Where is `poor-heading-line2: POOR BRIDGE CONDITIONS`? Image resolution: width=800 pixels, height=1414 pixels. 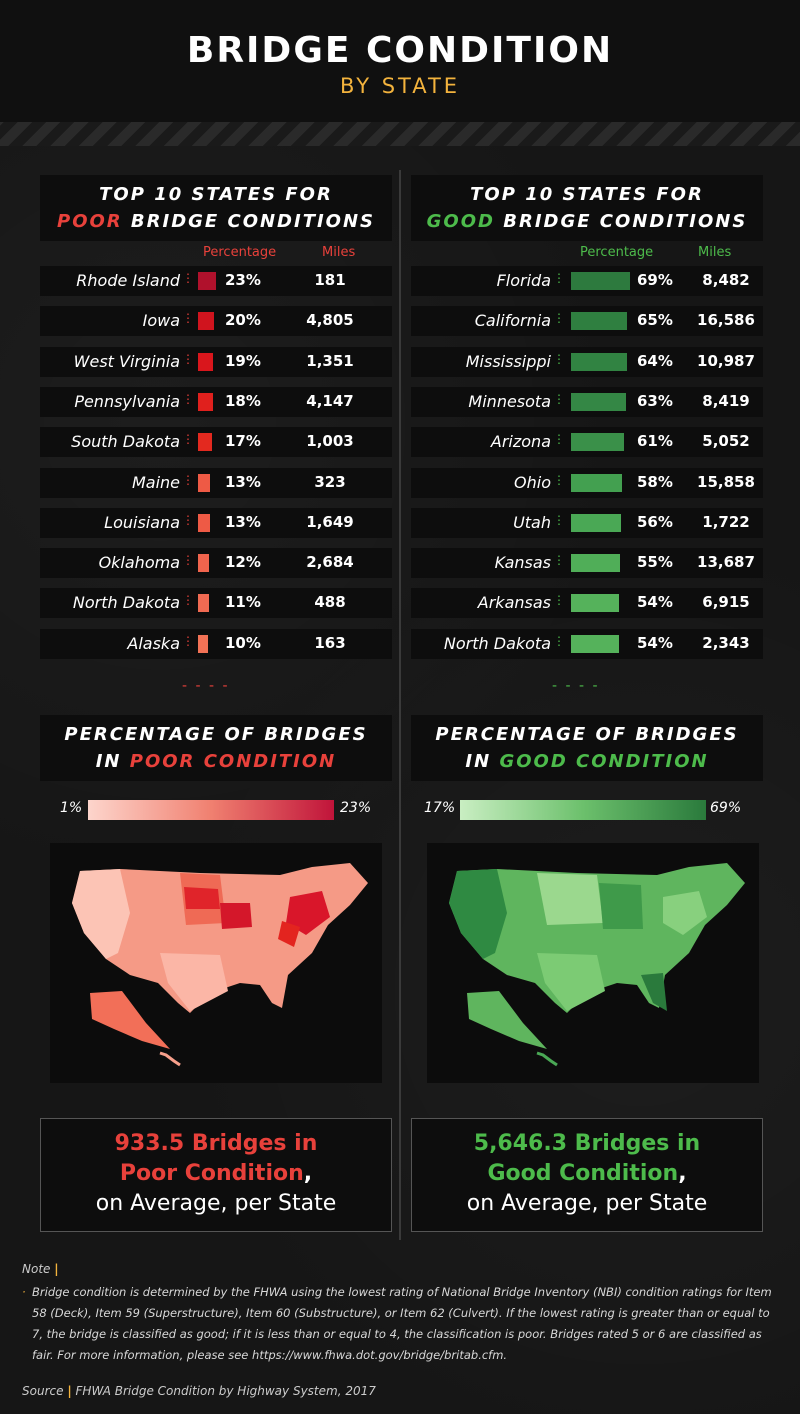
poor-heading-line2: POOR BRIDGE CONDITIONS is located at coordinates (216, 221).